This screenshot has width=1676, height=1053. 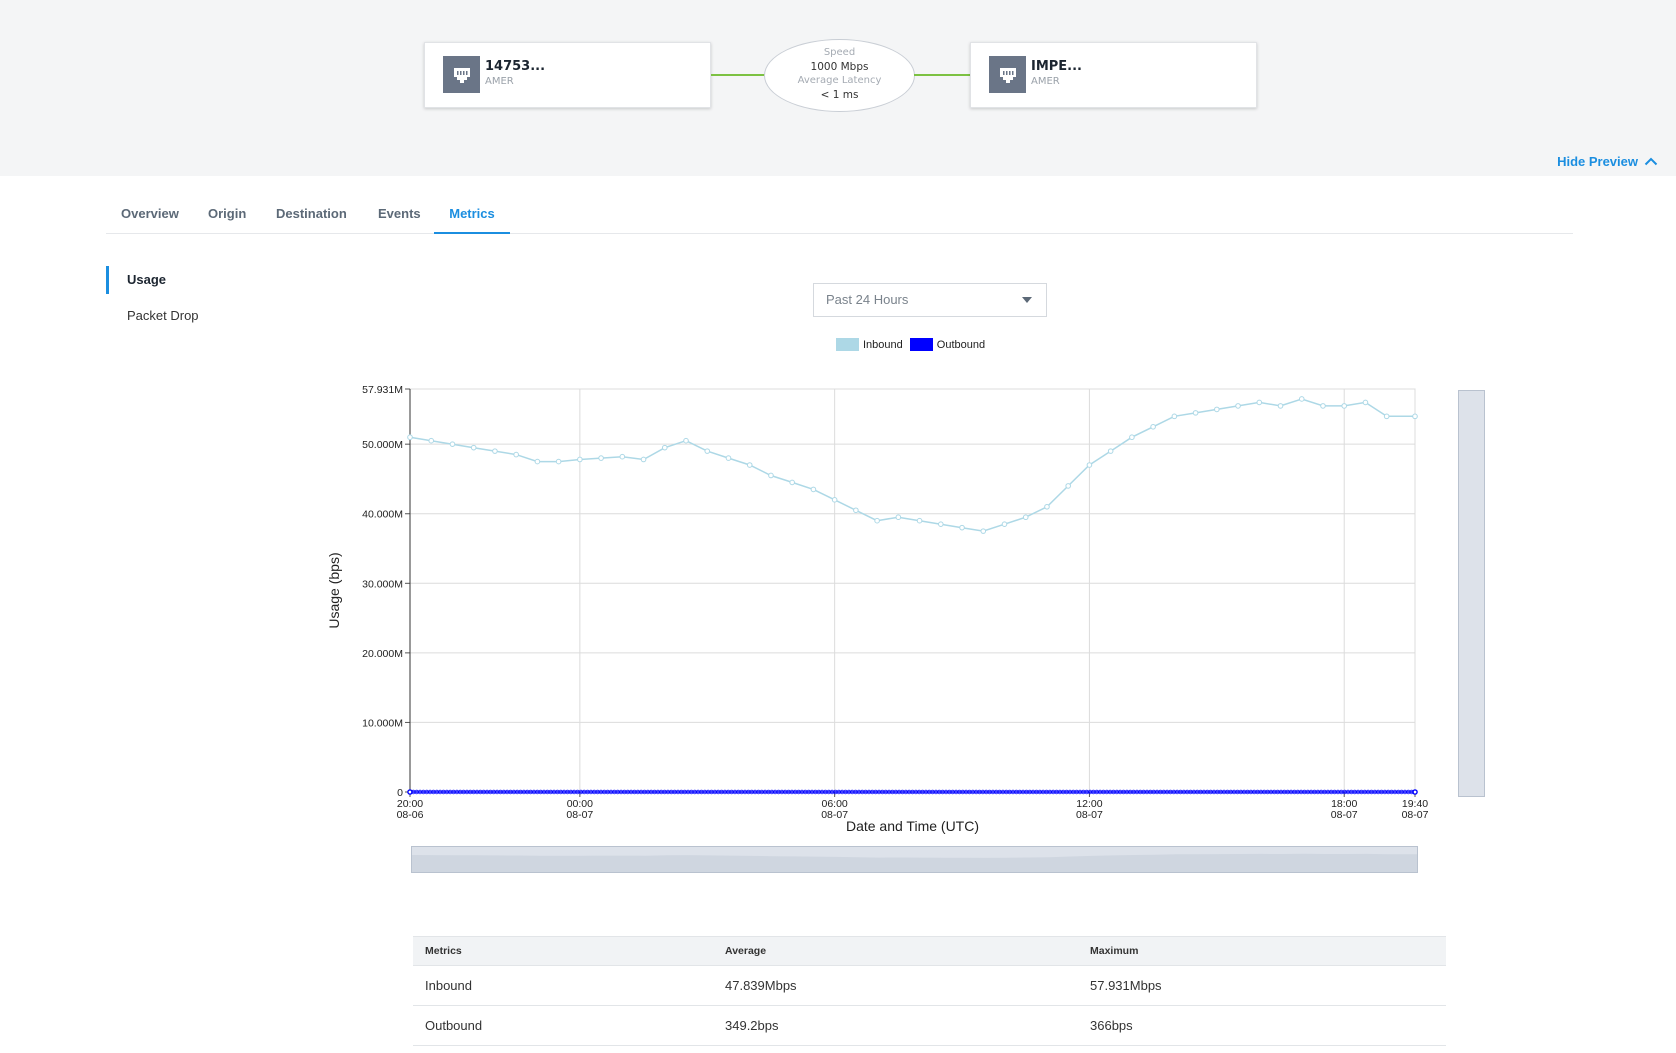 What do you see at coordinates (738, 75) in the screenshot?
I see `link-line-left` at bounding box center [738, 75].